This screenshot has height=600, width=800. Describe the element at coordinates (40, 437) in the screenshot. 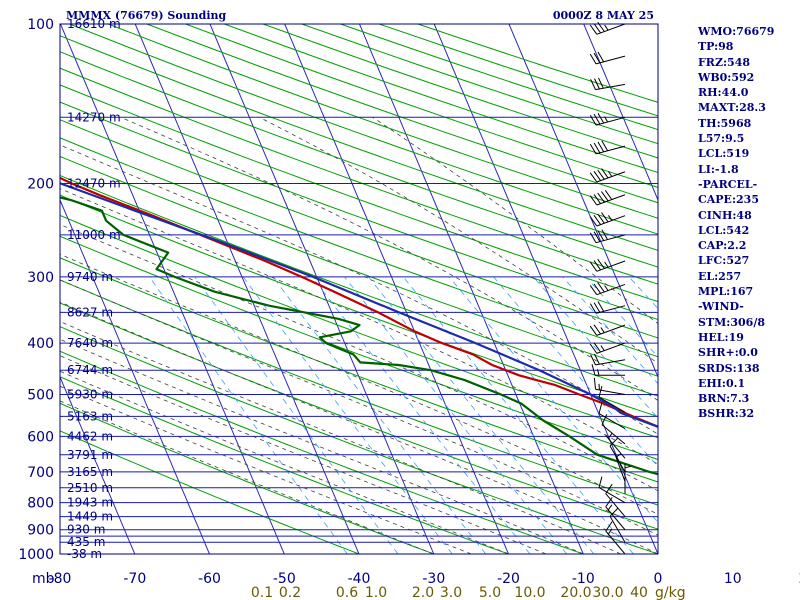

I see `pressure-tick-label: 600` at that location.